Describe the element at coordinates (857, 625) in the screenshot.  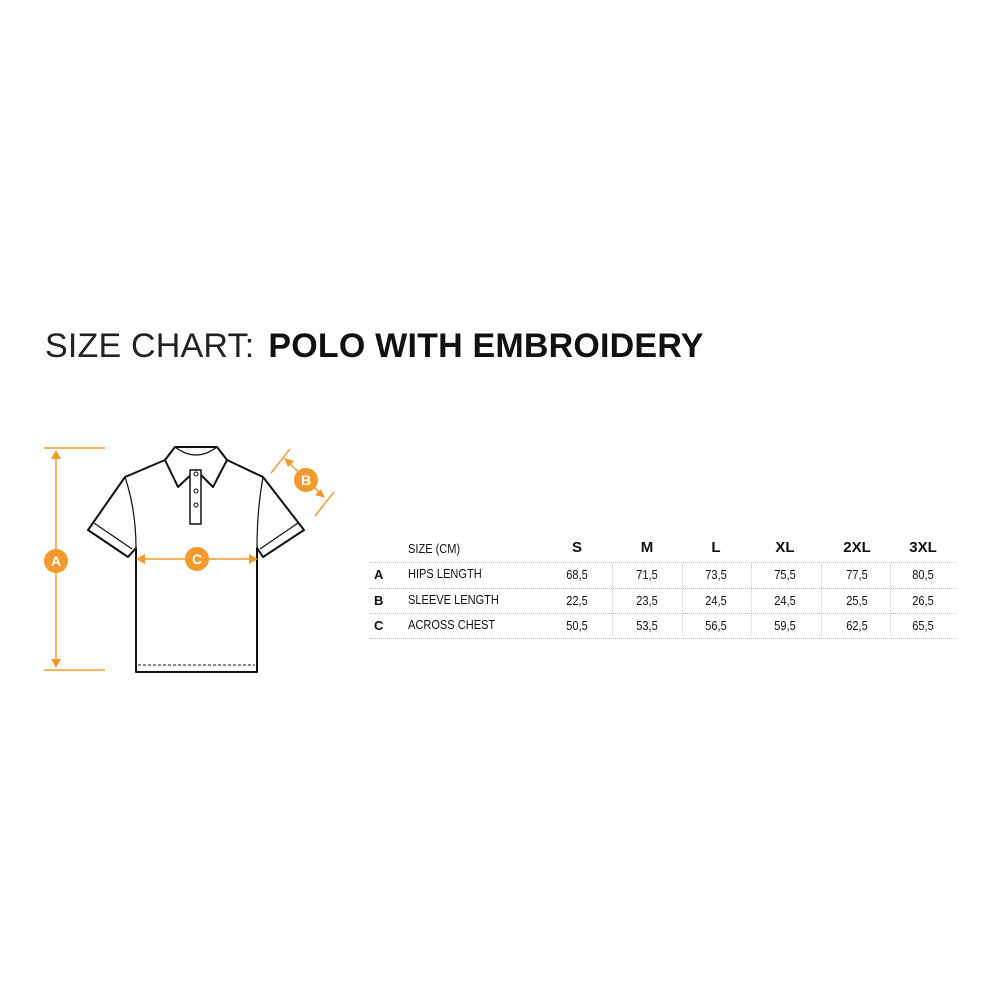
I see `value-cell: 62,5` at that location.